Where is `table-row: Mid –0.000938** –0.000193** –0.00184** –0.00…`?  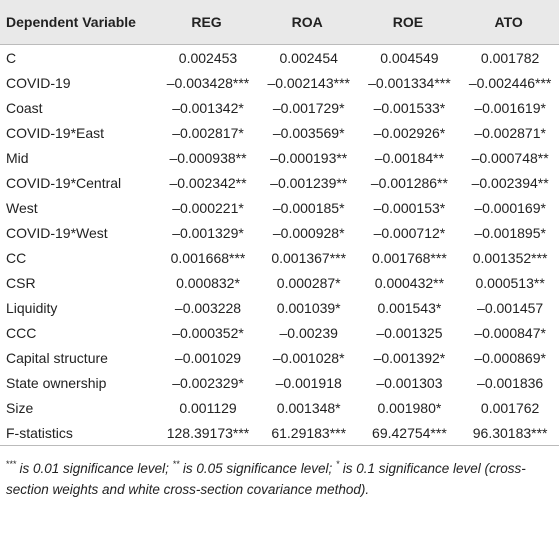
table-row: Mid –0.000938** –0.000193** –0.00184** –0.00… is located at coordinates (279, 157).